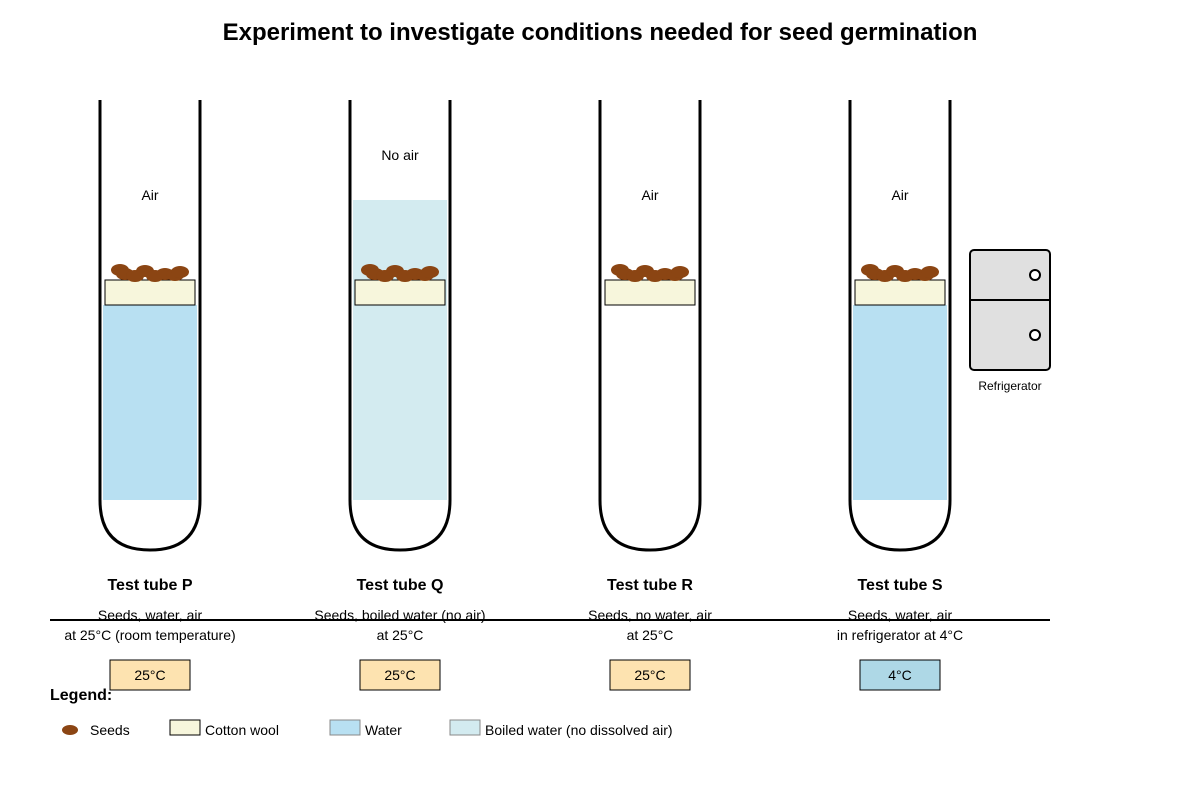 The width and height of the screenshot is (1200, 800). I want to click on seed-icon, so click(70, 730).